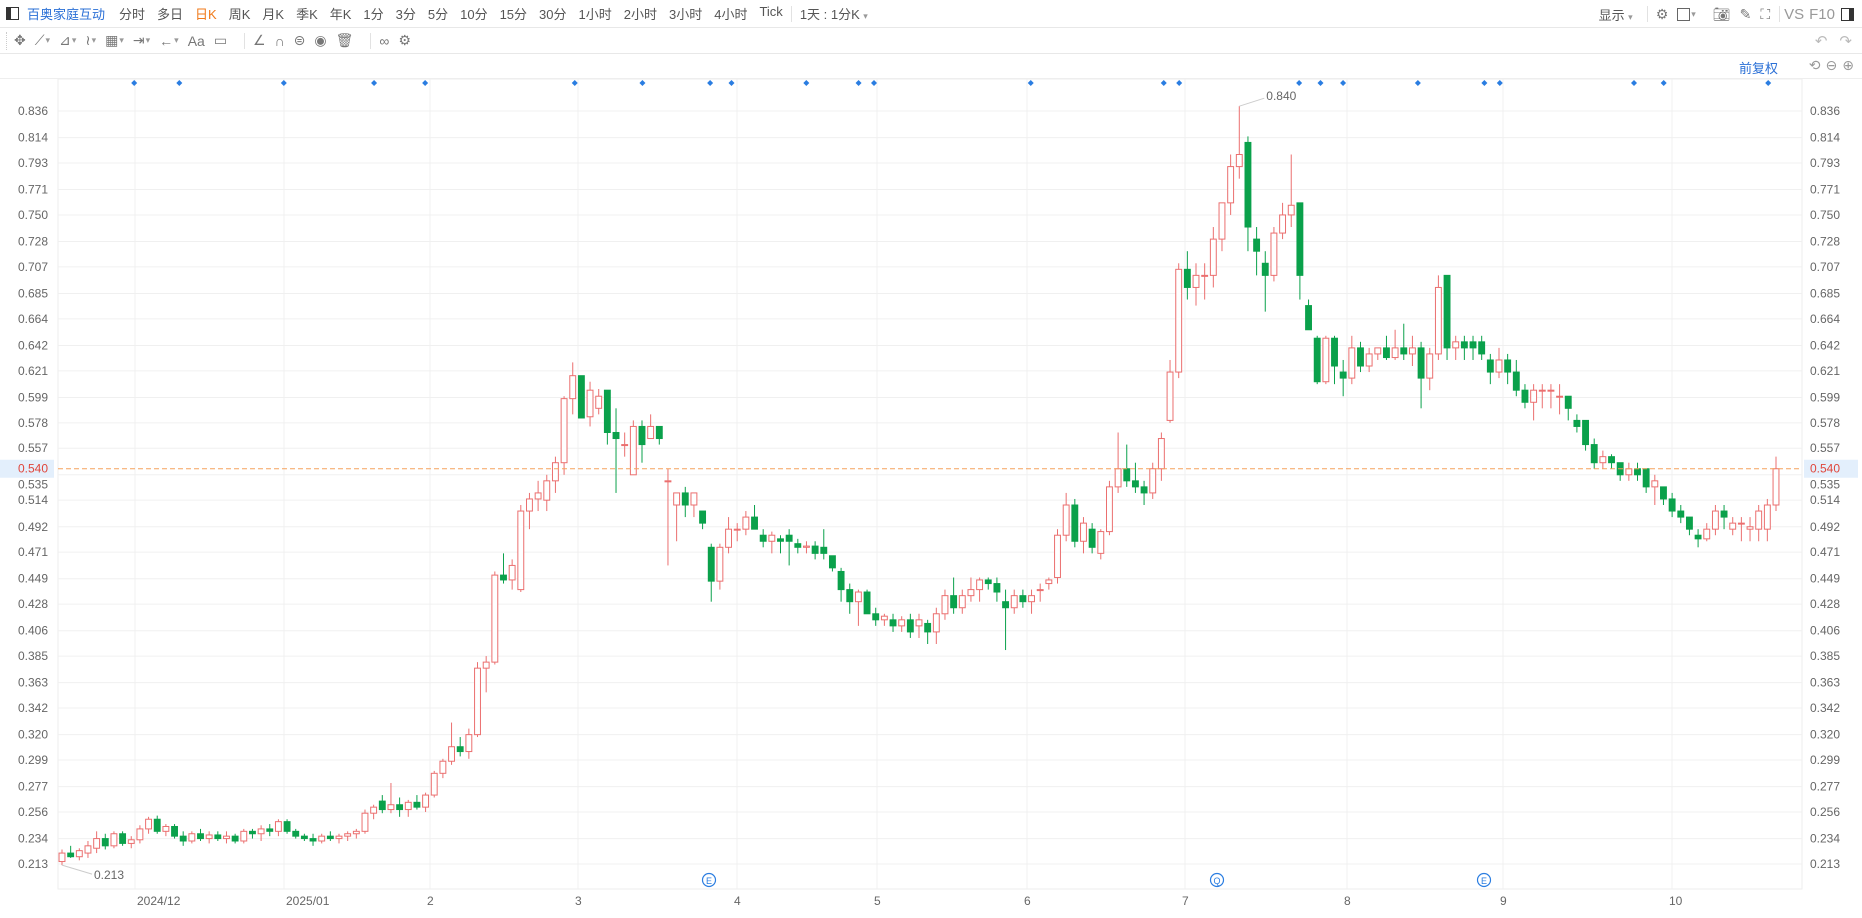 The height and width of the screenshot is (918, 1862). I want to click on tab-period-8: 3分, so click(405, 14).